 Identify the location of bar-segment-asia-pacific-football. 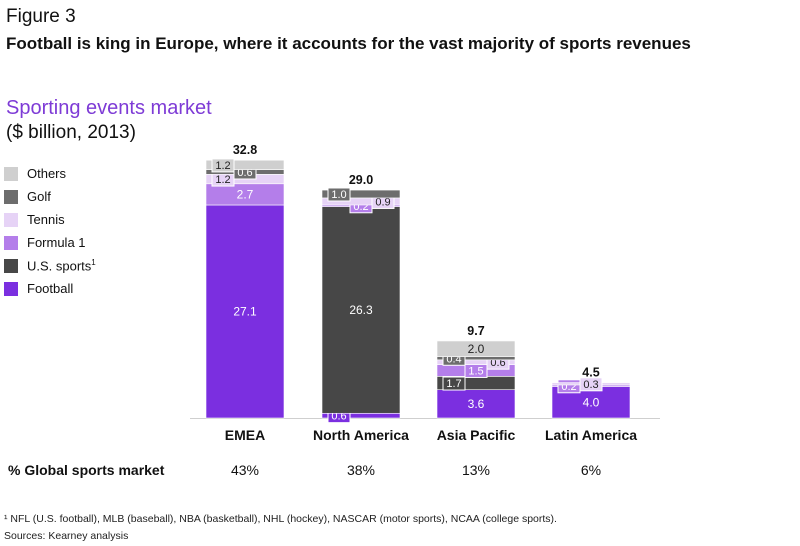
(476, 404).